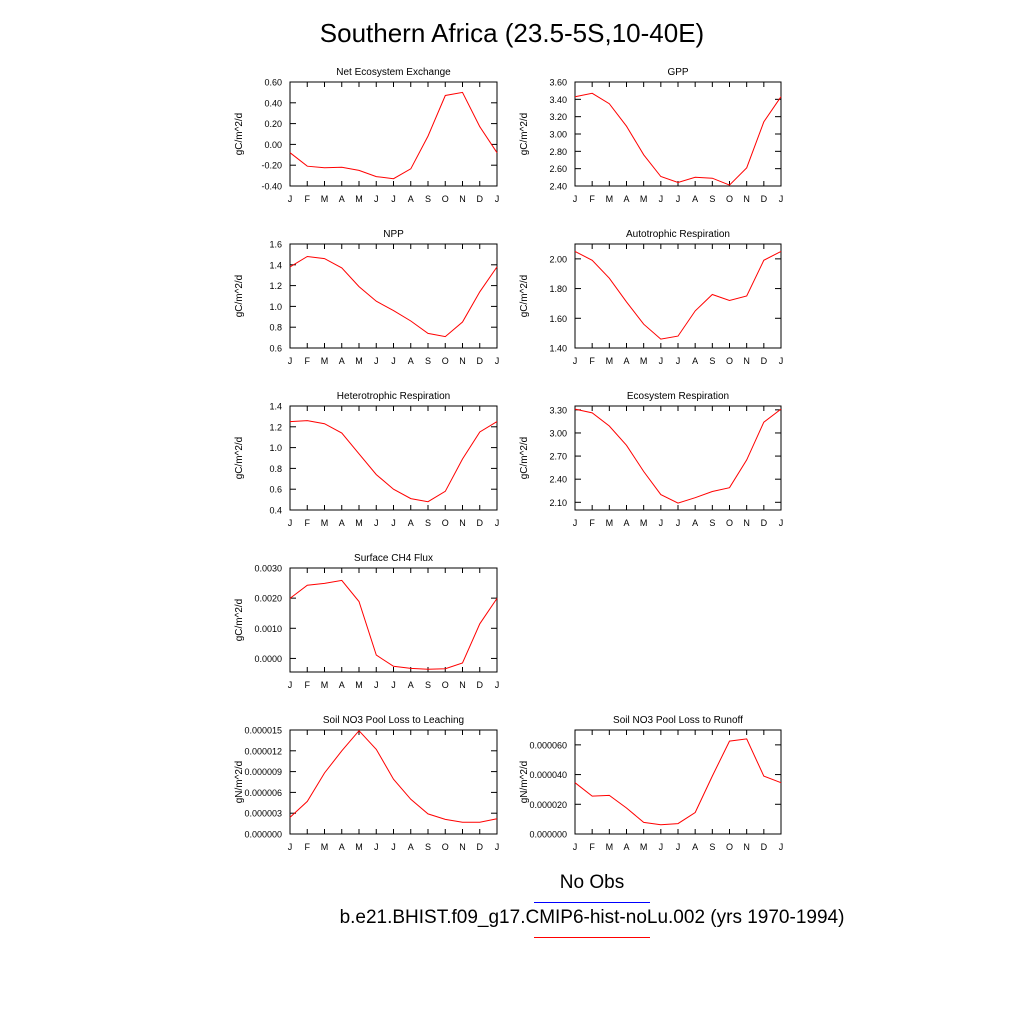 The height and width of the screenshot is (1024, 1024). I want to click on y-tick-label: 1.6, so click(275, 245).